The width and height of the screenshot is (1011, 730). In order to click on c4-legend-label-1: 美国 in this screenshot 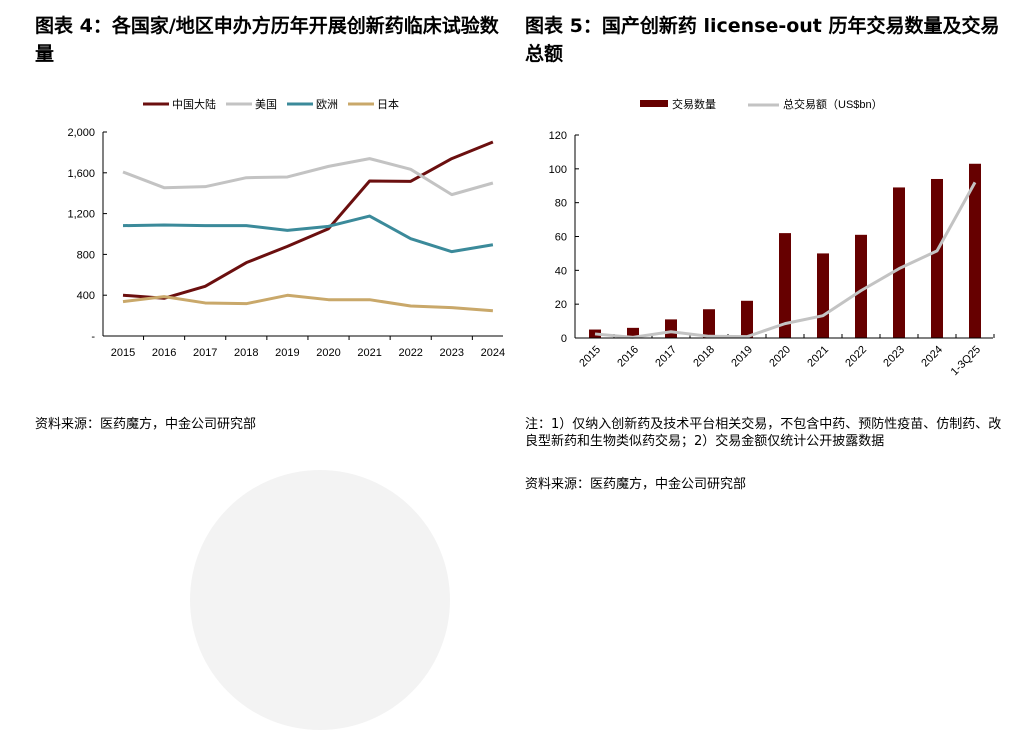, I will do `click(266, 104)`.